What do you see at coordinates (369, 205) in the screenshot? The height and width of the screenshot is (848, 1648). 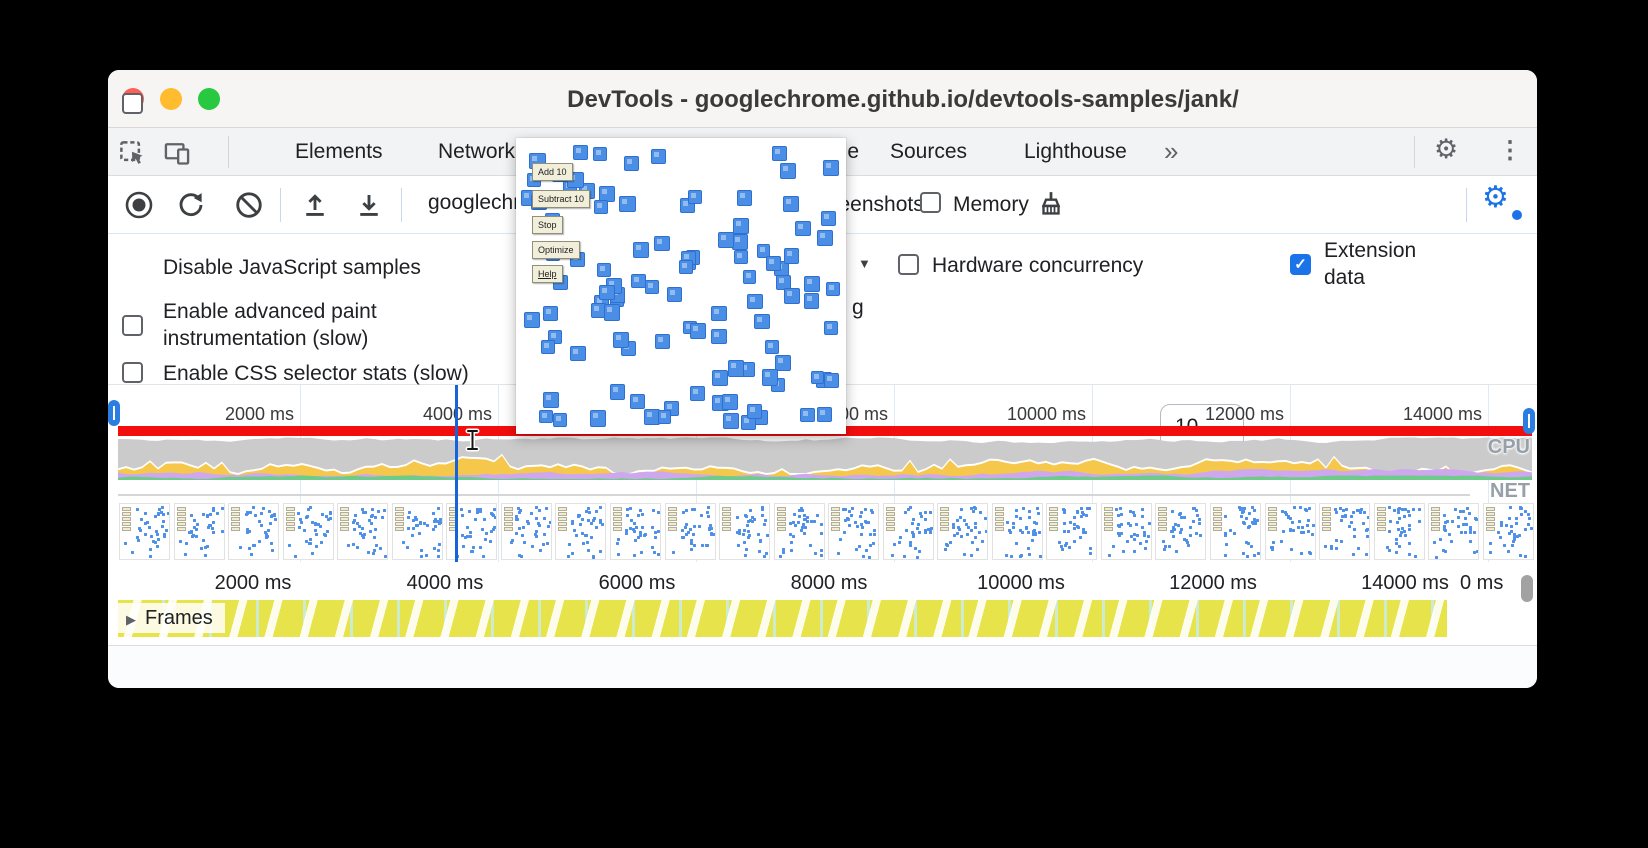 I see `download-icon` at bounding box center [369, 205].